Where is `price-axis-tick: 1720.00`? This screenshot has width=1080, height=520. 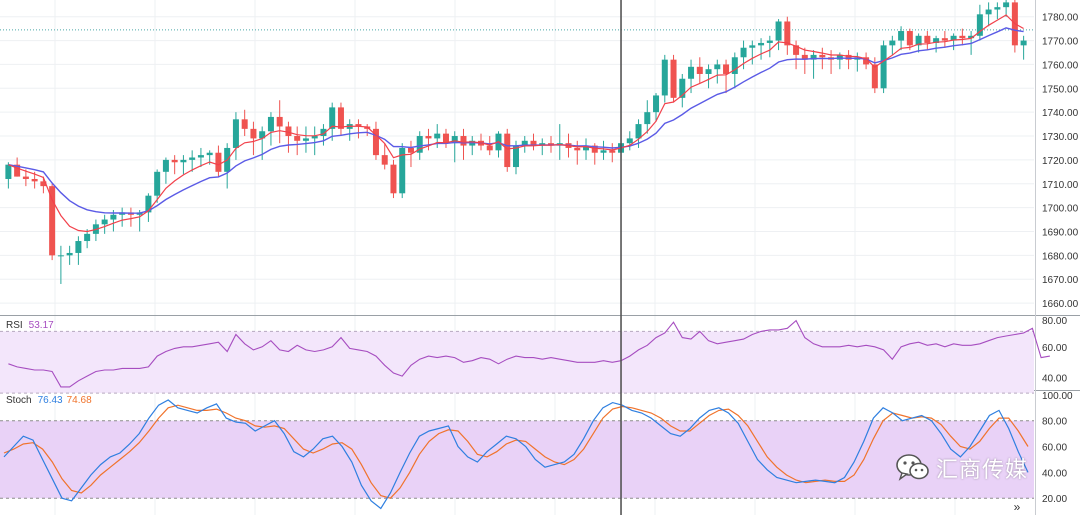 price-axis-tick: 1720.00 is located at coordinates (1060, 161).